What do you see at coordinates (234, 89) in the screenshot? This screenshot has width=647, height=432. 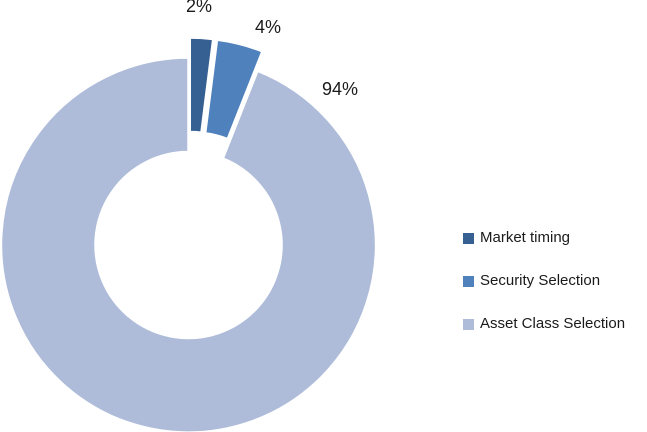 I see `pie-slice-security-selection` at bounding box center [234, 89].